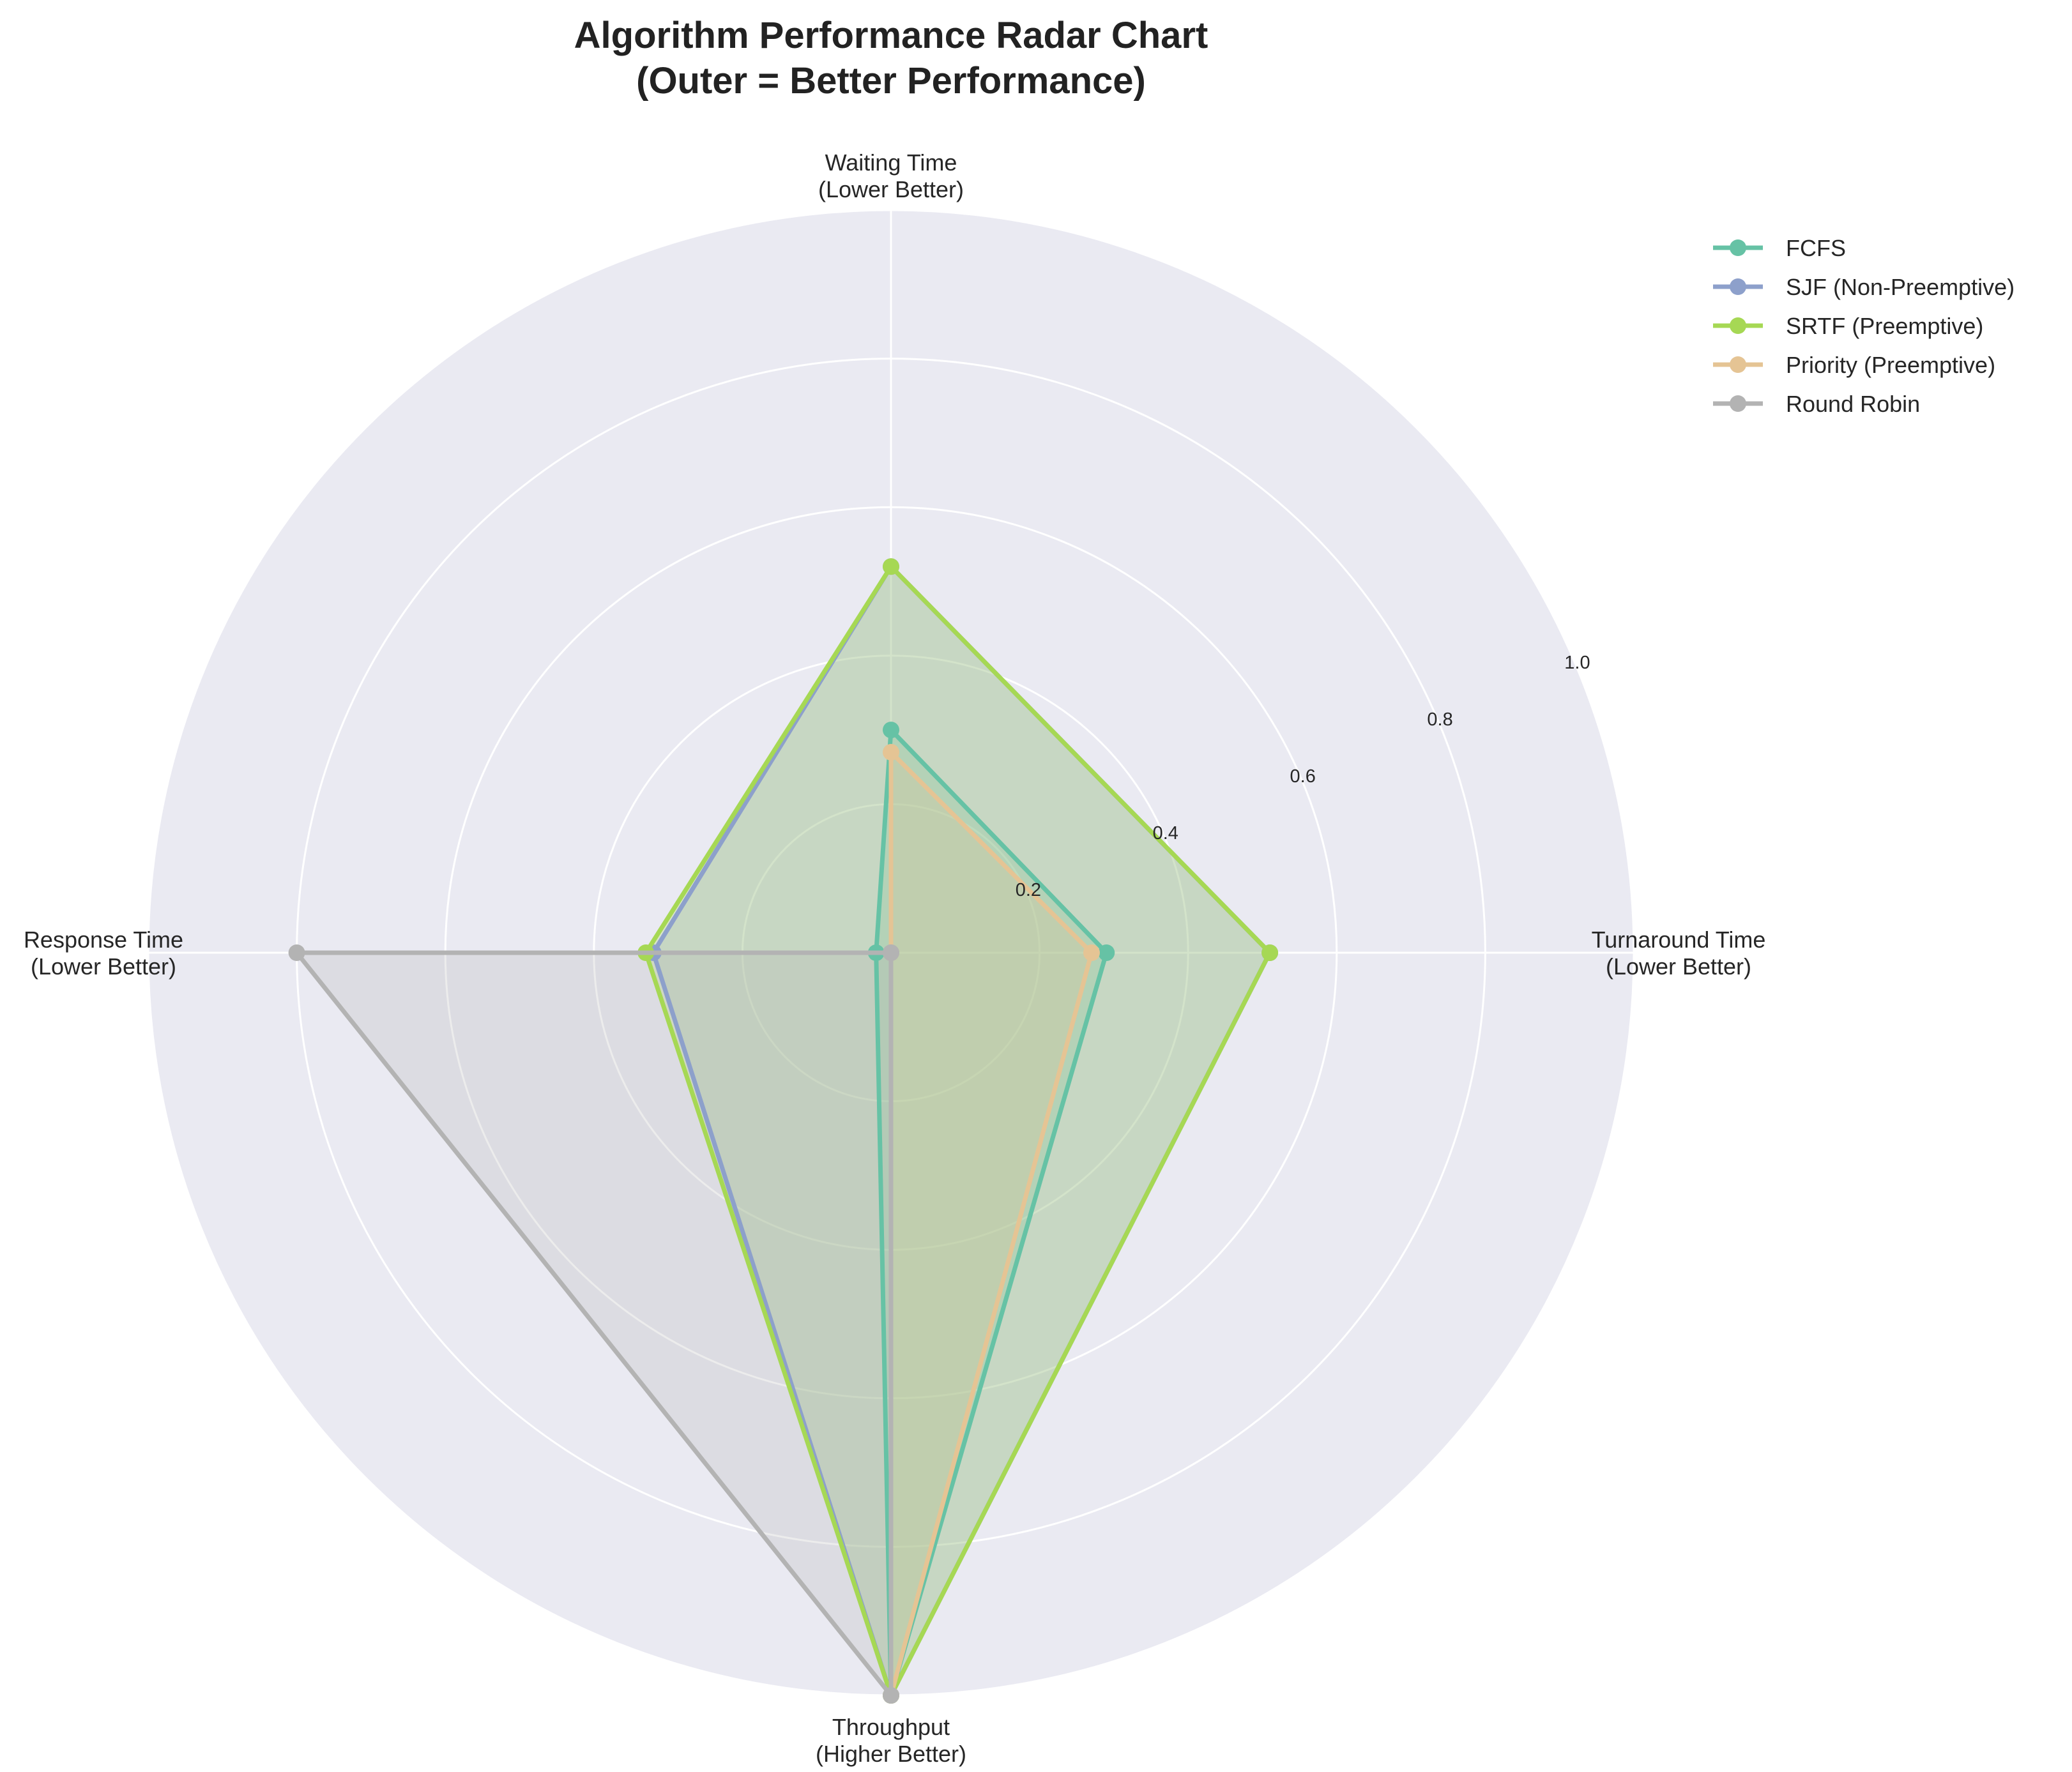 The image size is (2072, 1772). Describe the element at coordinates (104, 966) in the screenshot. I see `axis-label-3-line2: (Lower Better)` at that location.